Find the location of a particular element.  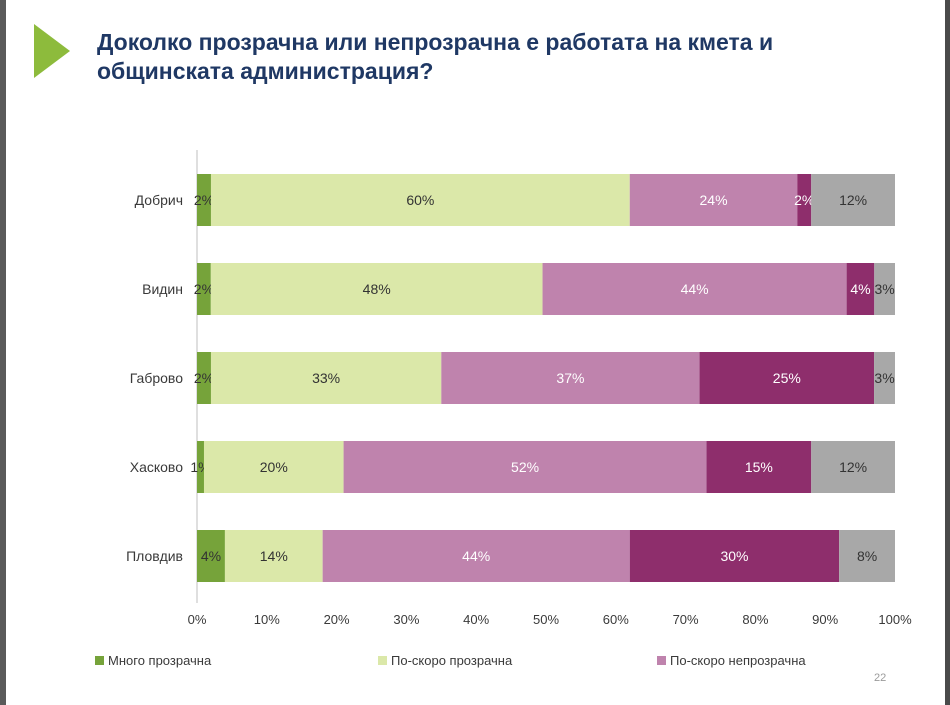

data-label: 37% is located at coordinates (570, 378).